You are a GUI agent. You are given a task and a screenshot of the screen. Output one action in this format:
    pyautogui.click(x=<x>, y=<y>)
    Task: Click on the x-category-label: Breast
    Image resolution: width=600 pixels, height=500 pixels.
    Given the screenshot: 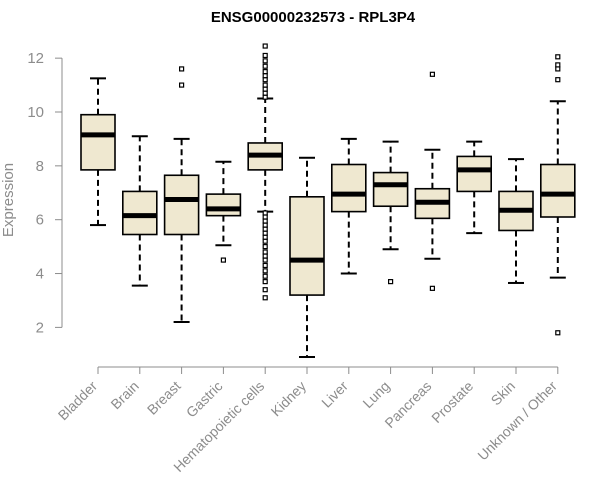 What is the action you would take?
    pyautogui.click(x=164, y=398)
    